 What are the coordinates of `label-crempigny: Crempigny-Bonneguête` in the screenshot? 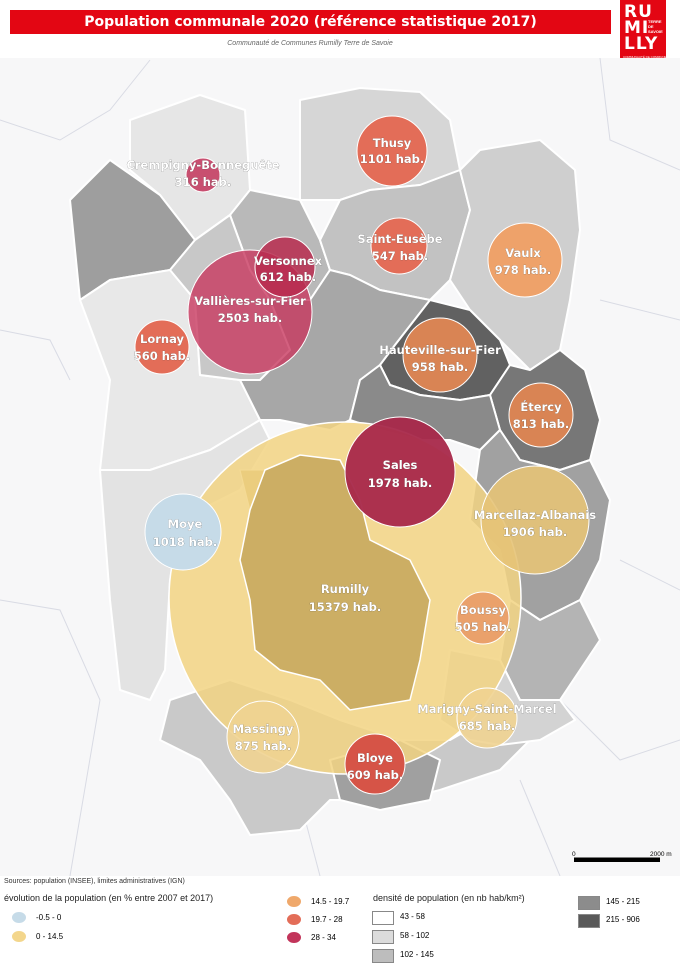 It's located at (202, 165).